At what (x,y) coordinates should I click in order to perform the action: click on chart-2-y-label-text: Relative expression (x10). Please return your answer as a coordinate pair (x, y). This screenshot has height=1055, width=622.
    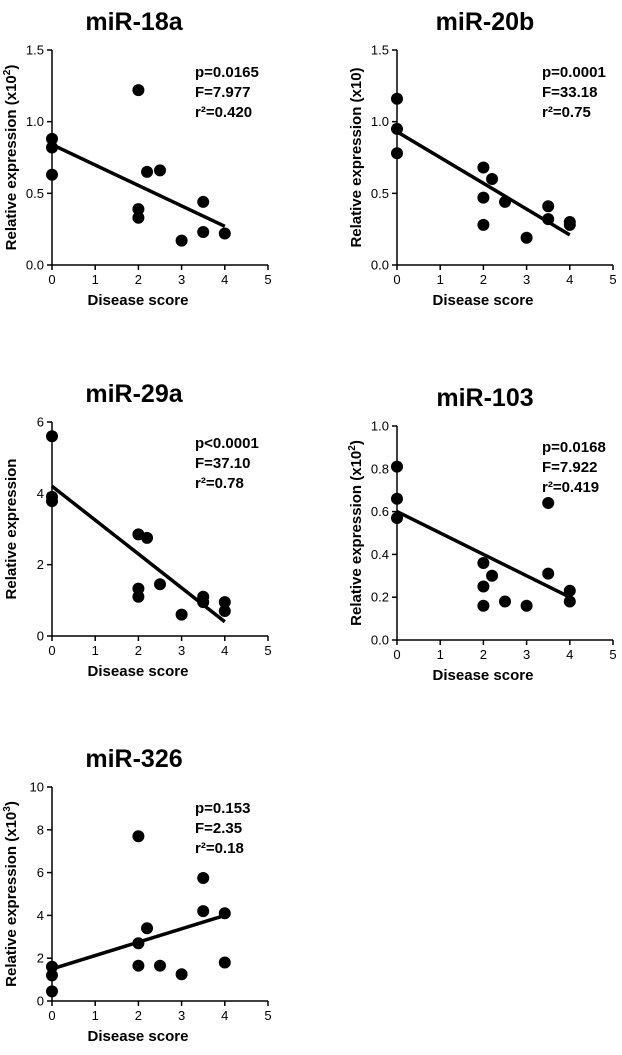
    Looking at the image, I should click on (356, 157).